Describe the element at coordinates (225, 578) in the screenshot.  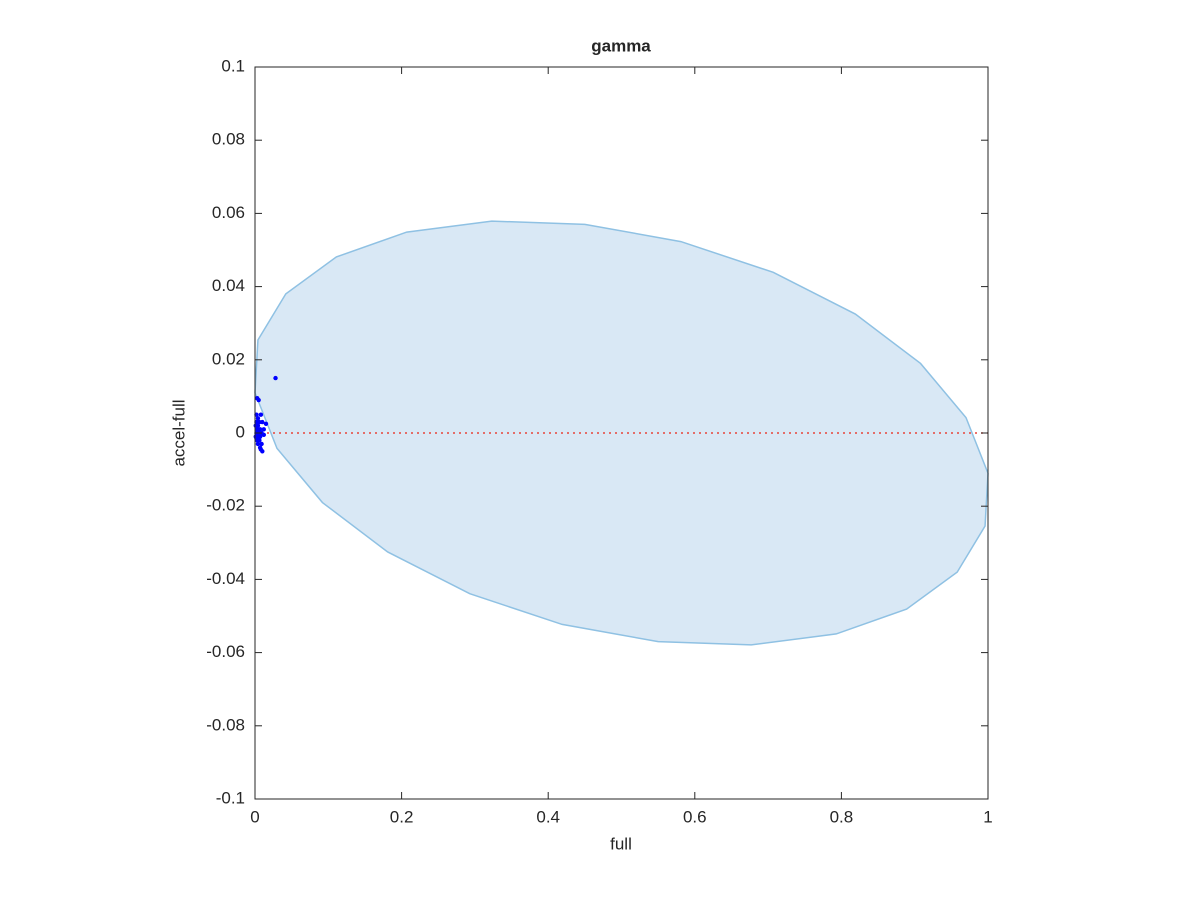
I see `y-tick-label: -0.04` at that location.